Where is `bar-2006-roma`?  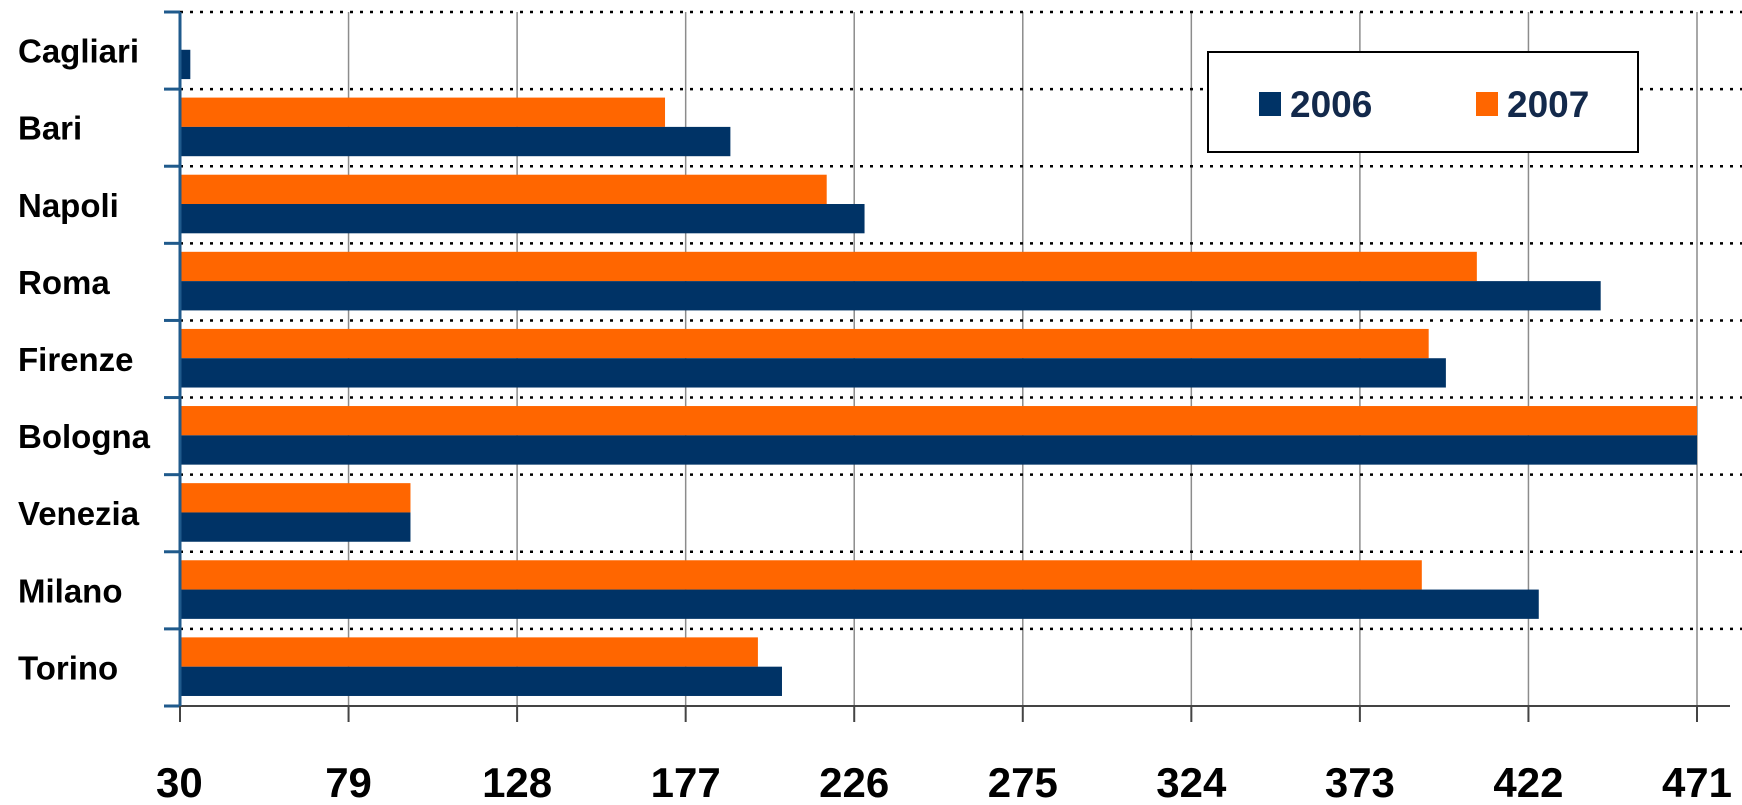
bar-2006-roma is located at coordinates (890, 296).